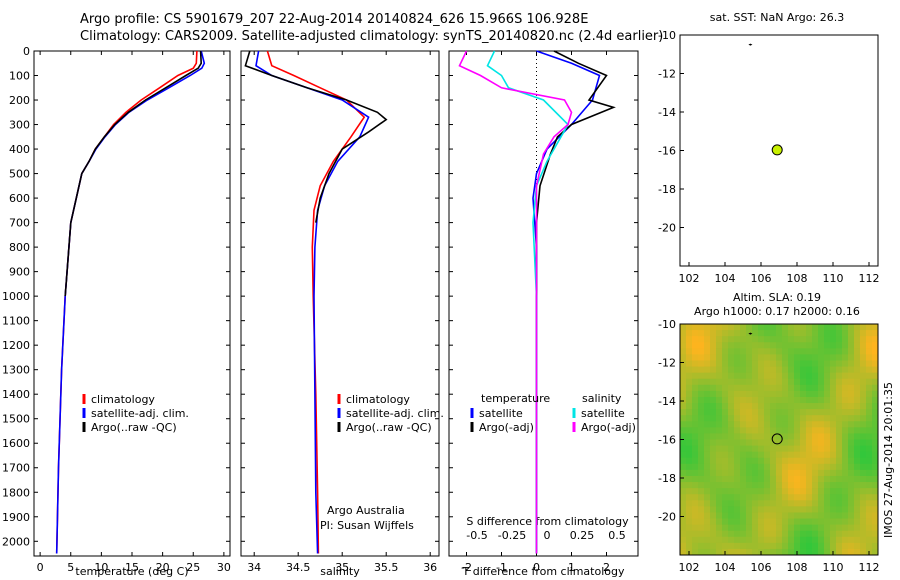  Describe the element at coordinates (833, 278) in the screenshot. I see `x-tick-label: 110` at that location.